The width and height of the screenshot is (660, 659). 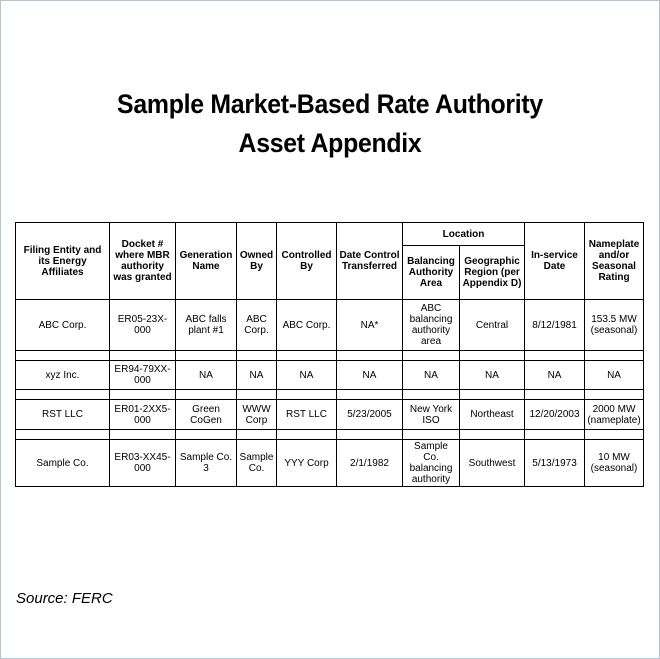 I want to click on cell-generation: ABC falls plant #1, so click(x=206, y=325).